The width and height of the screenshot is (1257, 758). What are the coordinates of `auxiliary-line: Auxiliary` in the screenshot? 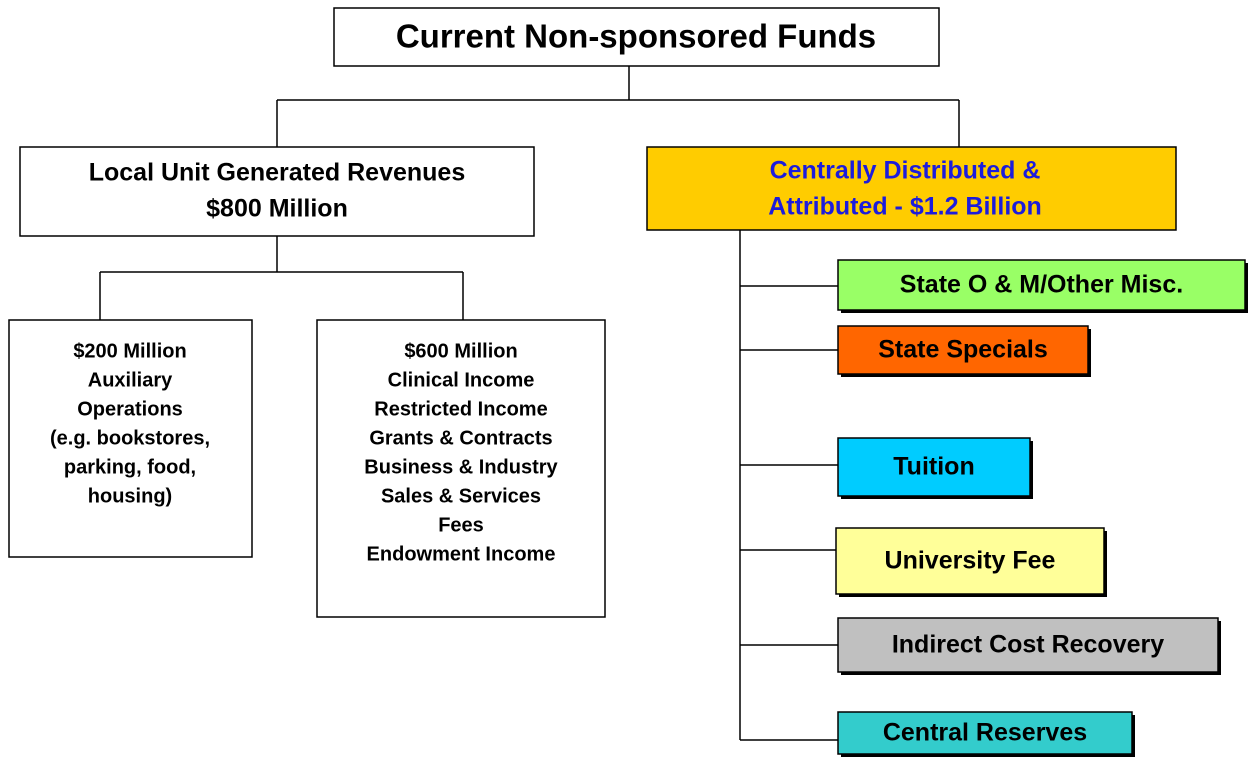 It's located at (130, 380).